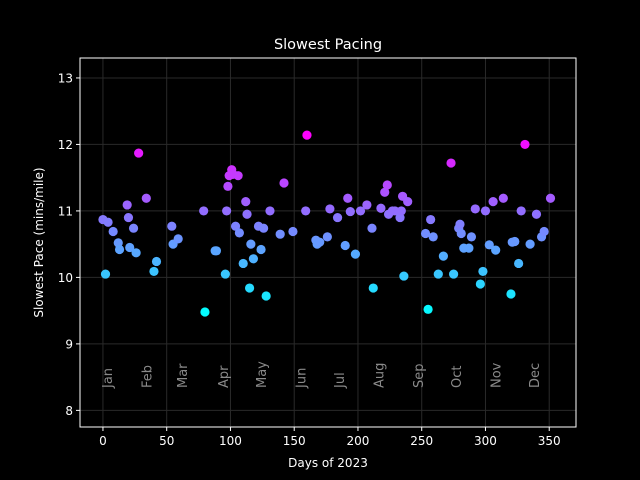 Image resolution: width=640 pixels, height=480 pixels. Describe the element at coordinates (224, 376) in the screenshot. I see `month-label: Apr` at that location.